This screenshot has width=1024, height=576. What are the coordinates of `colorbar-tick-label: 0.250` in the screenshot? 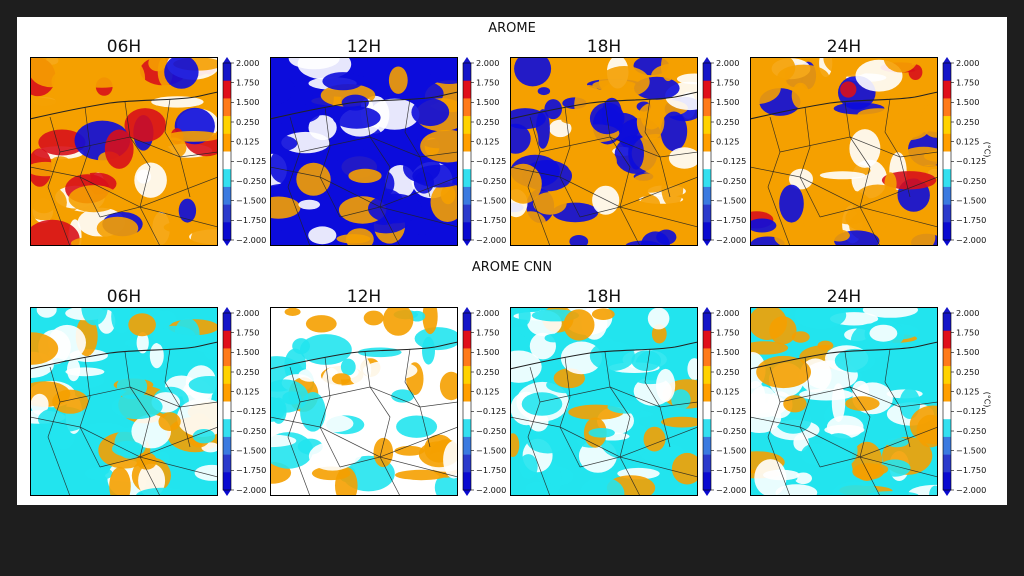 It's located at (727, 122).